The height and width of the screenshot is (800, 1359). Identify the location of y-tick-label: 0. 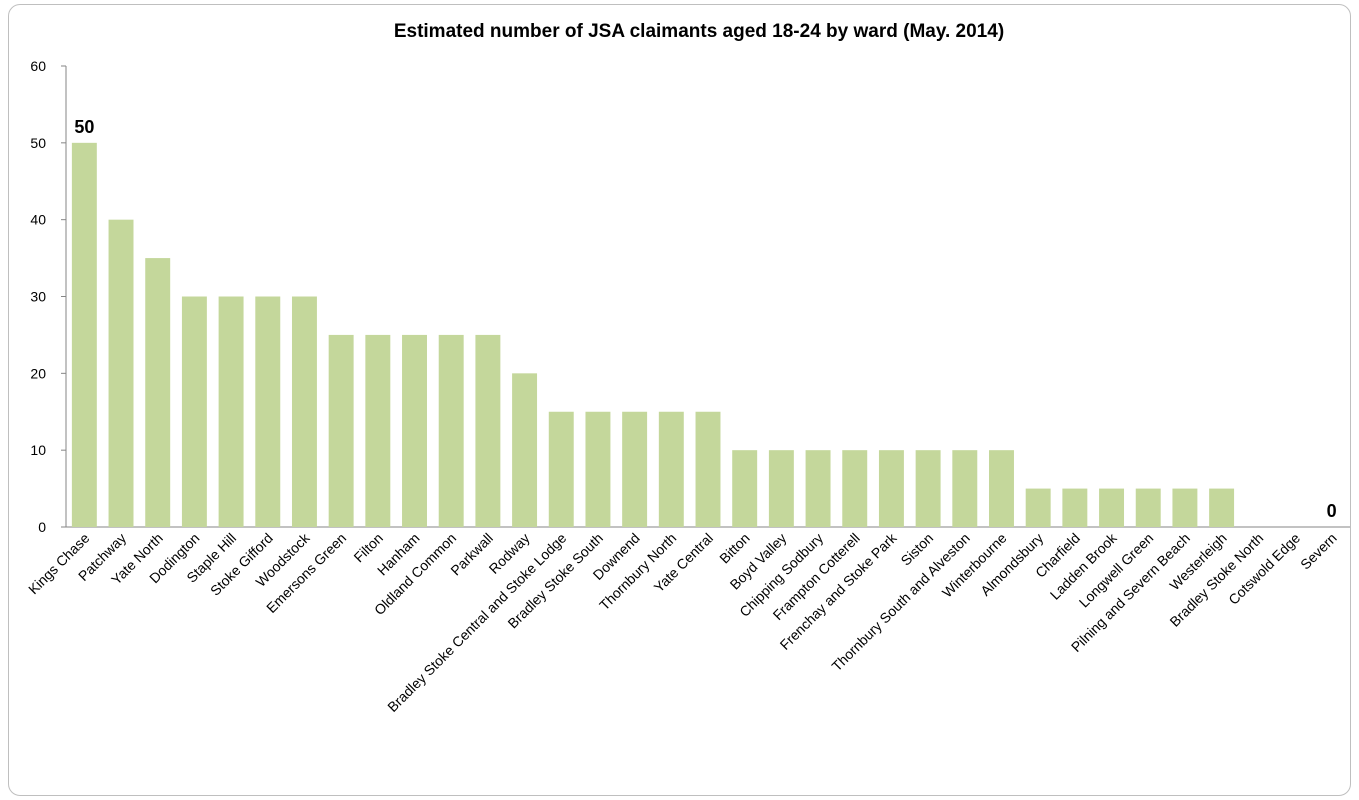
(42, 527).